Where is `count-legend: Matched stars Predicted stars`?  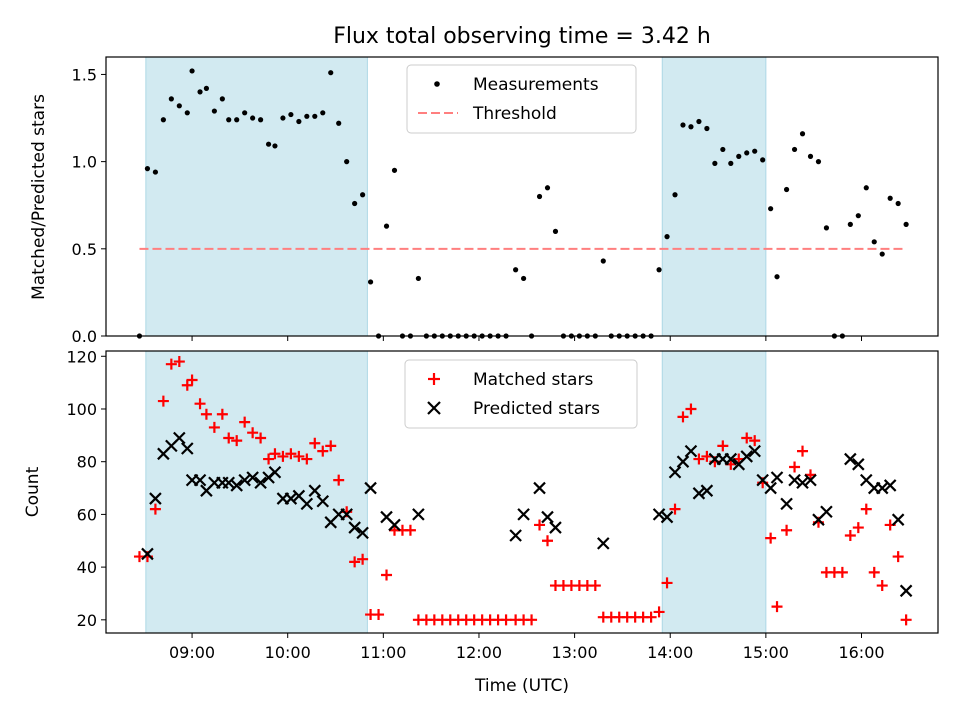
count-legend: Matched stars Predicted stars is located at coordinates (521, 394).